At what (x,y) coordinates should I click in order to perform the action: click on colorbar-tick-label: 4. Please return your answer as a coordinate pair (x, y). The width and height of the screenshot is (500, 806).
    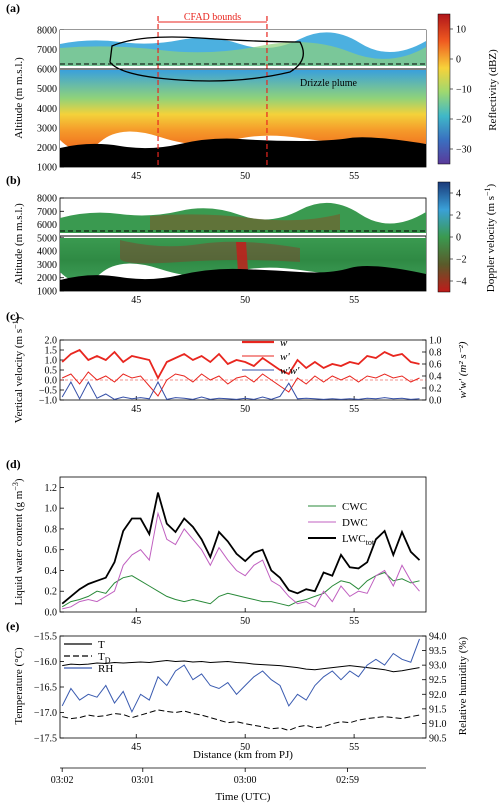
    Looking at the image, I should click on (458, 194).